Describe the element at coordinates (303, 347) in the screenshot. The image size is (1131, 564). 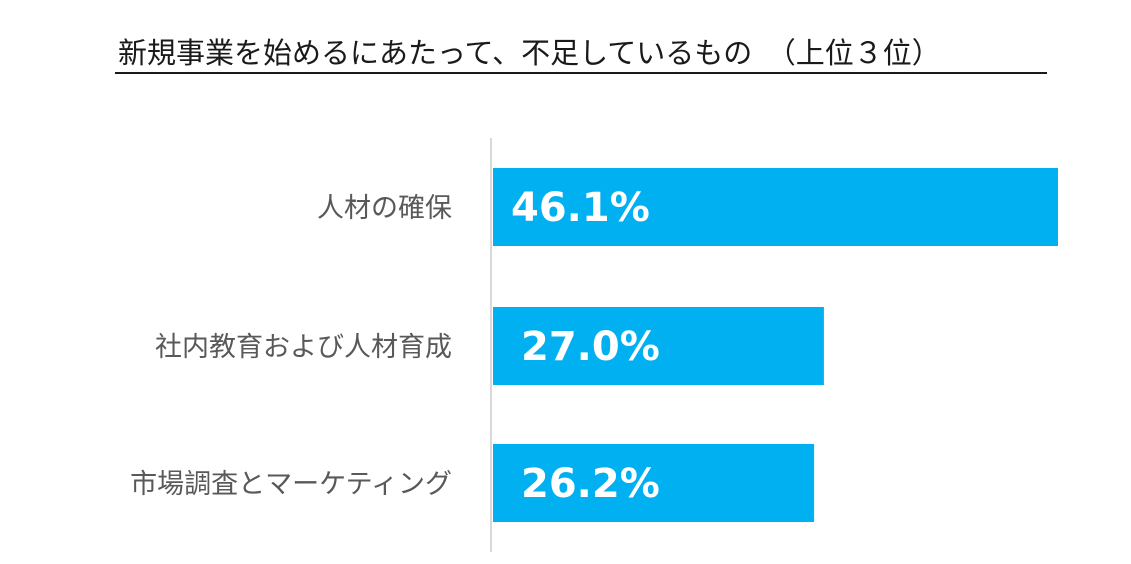
I see `category-label-2: 社内教育および人材育成` at that location.